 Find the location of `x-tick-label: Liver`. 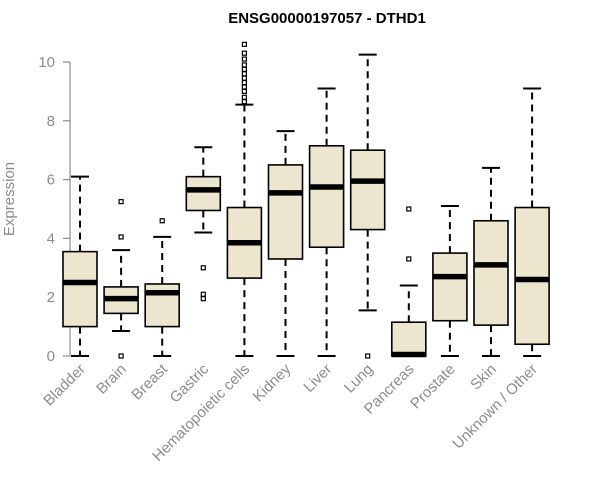

x-tick-label: Liver is located at coordinates (317, 378).